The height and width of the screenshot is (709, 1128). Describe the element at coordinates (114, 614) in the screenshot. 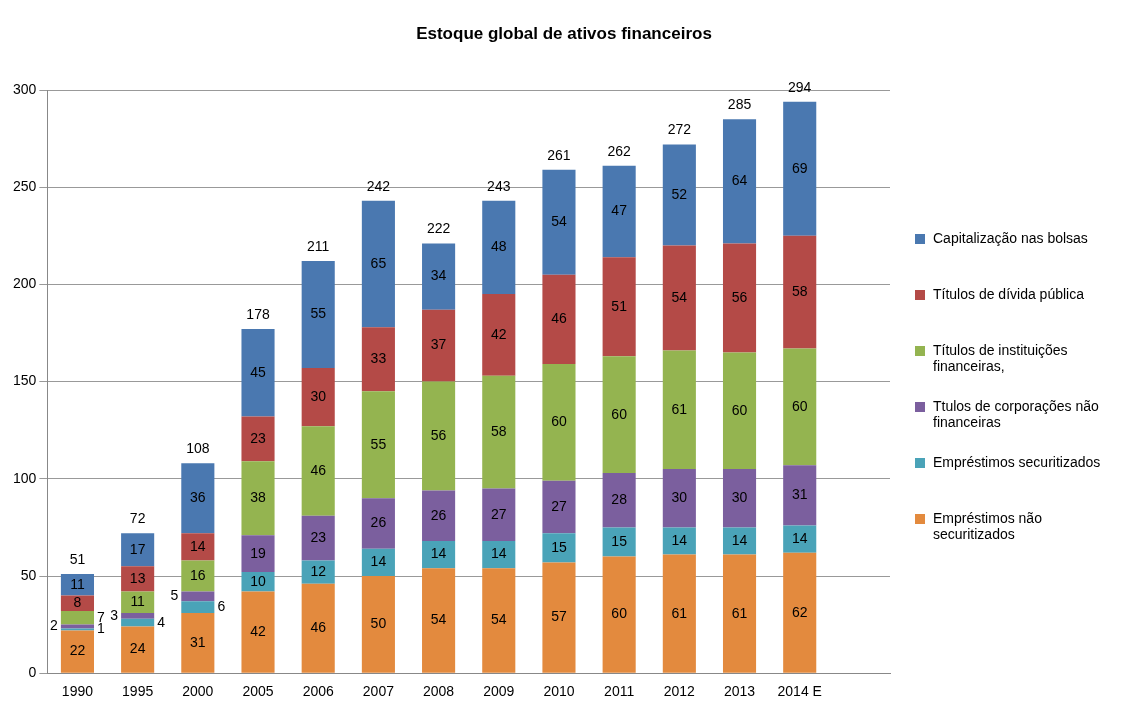

I see `data-label: 3` at that location.